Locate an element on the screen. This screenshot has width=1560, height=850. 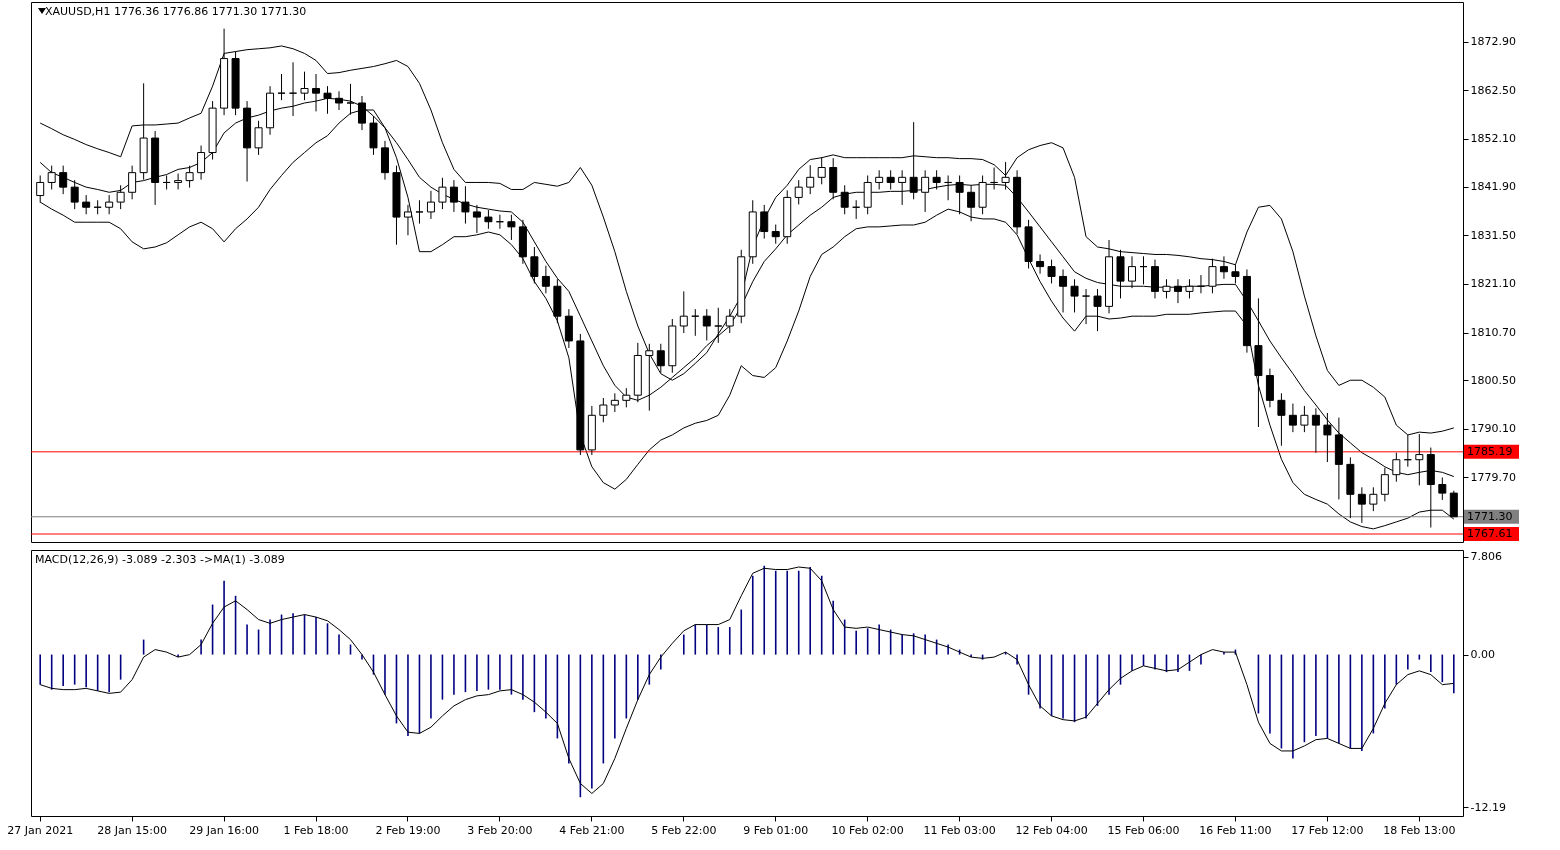
ref-line-label: 1771.30 is located at coordinates (1490, 516).